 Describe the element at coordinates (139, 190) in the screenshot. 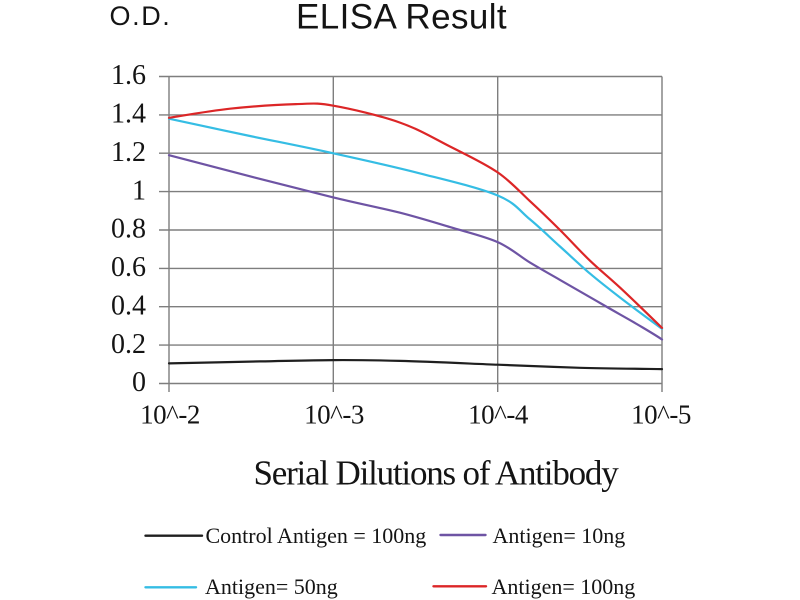

I see `svg-text: 1` at that location.